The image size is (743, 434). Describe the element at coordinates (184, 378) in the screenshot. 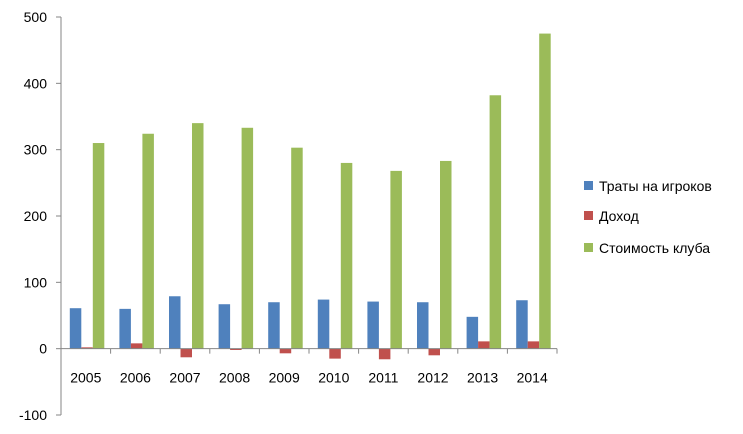

I see `x-tick-label: 2007` at that location.